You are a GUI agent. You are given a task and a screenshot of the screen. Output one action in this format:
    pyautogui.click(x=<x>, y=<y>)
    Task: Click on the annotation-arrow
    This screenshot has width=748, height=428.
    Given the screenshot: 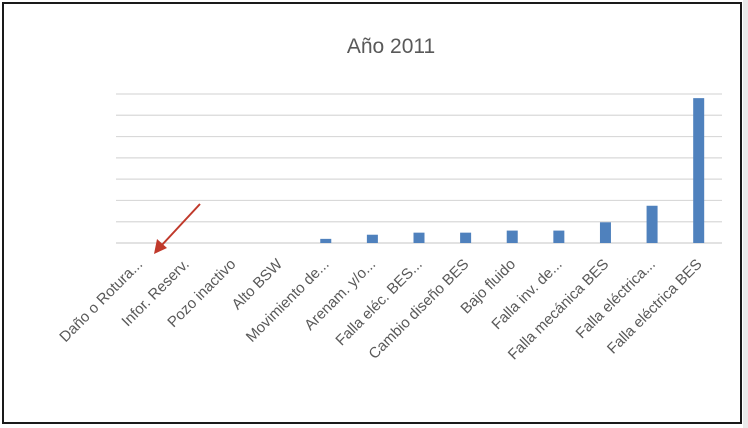 What is the action you would take?
    pyautogui.click(x=177, y=228)
    